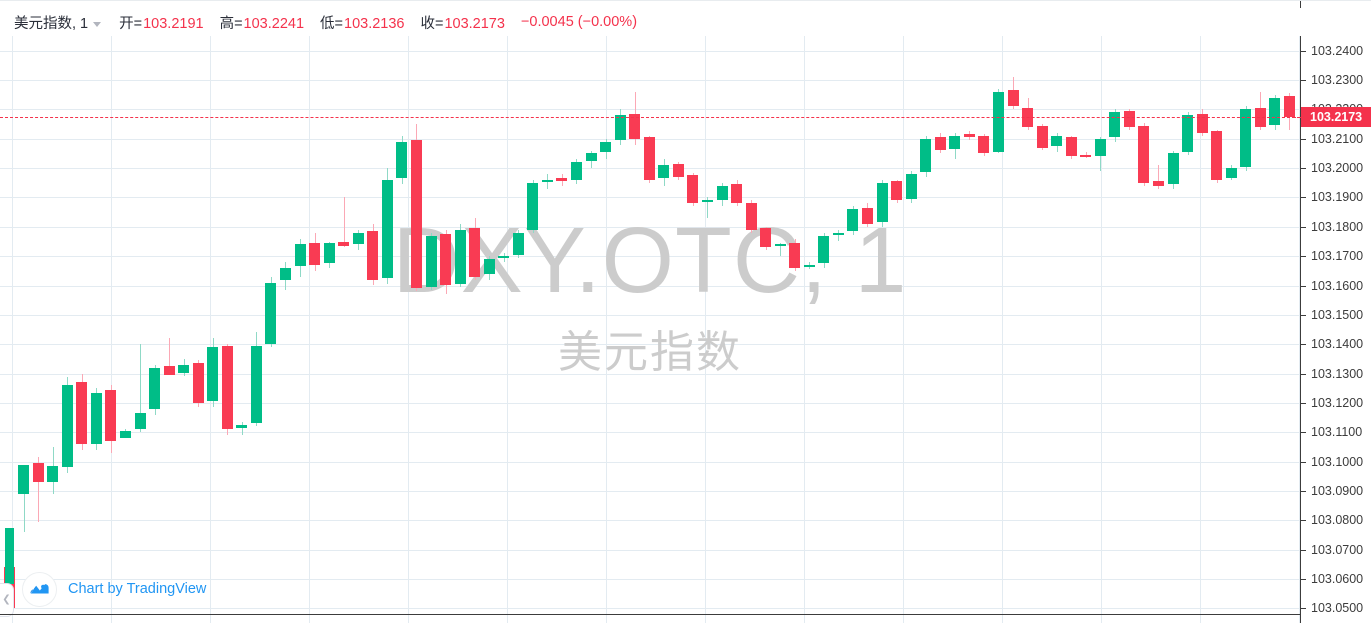 Image resolution: width=1371 pixels, height=623 pixels. Describe the element at coordinates (1336, 520) in the screenshot. I see `price-axis-tick: 103.0800` at that location.